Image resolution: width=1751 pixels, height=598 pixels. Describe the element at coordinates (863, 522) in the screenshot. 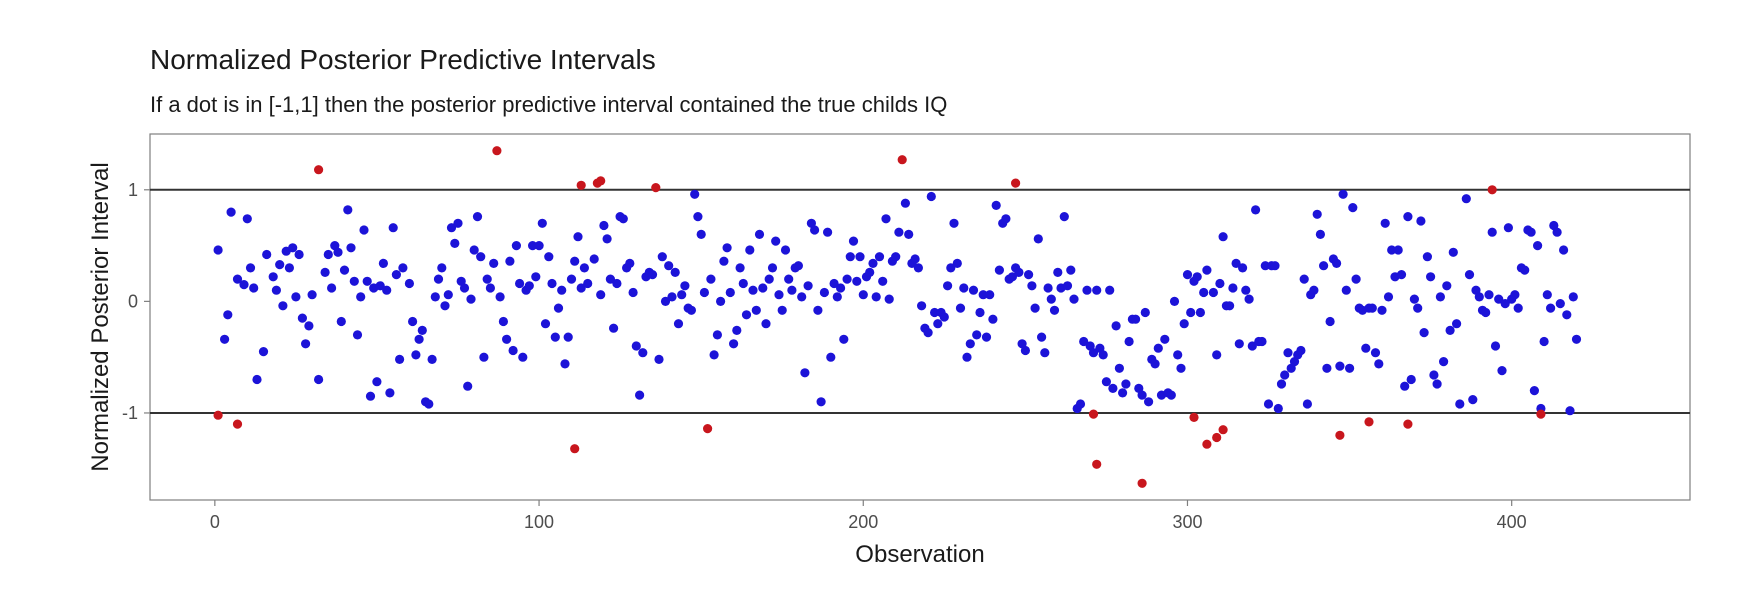

I see `x-tick-label: 200` at that location.